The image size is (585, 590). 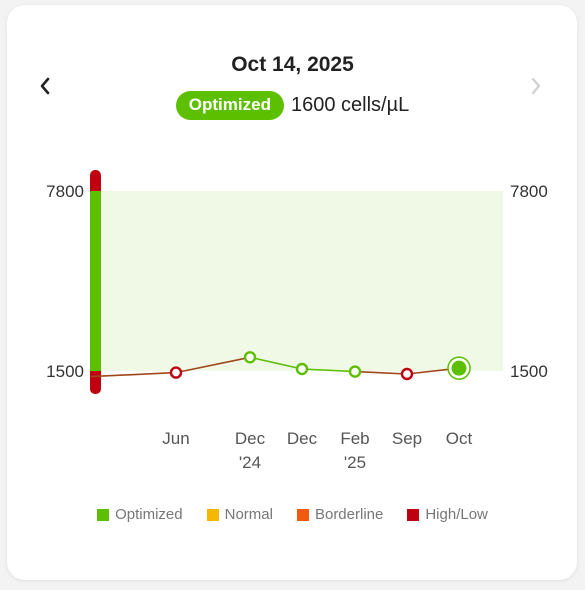 What do you see at coordinates (459, 368) in the screenshot?
I see `selected-data-point` at bounding box center [459, 368].